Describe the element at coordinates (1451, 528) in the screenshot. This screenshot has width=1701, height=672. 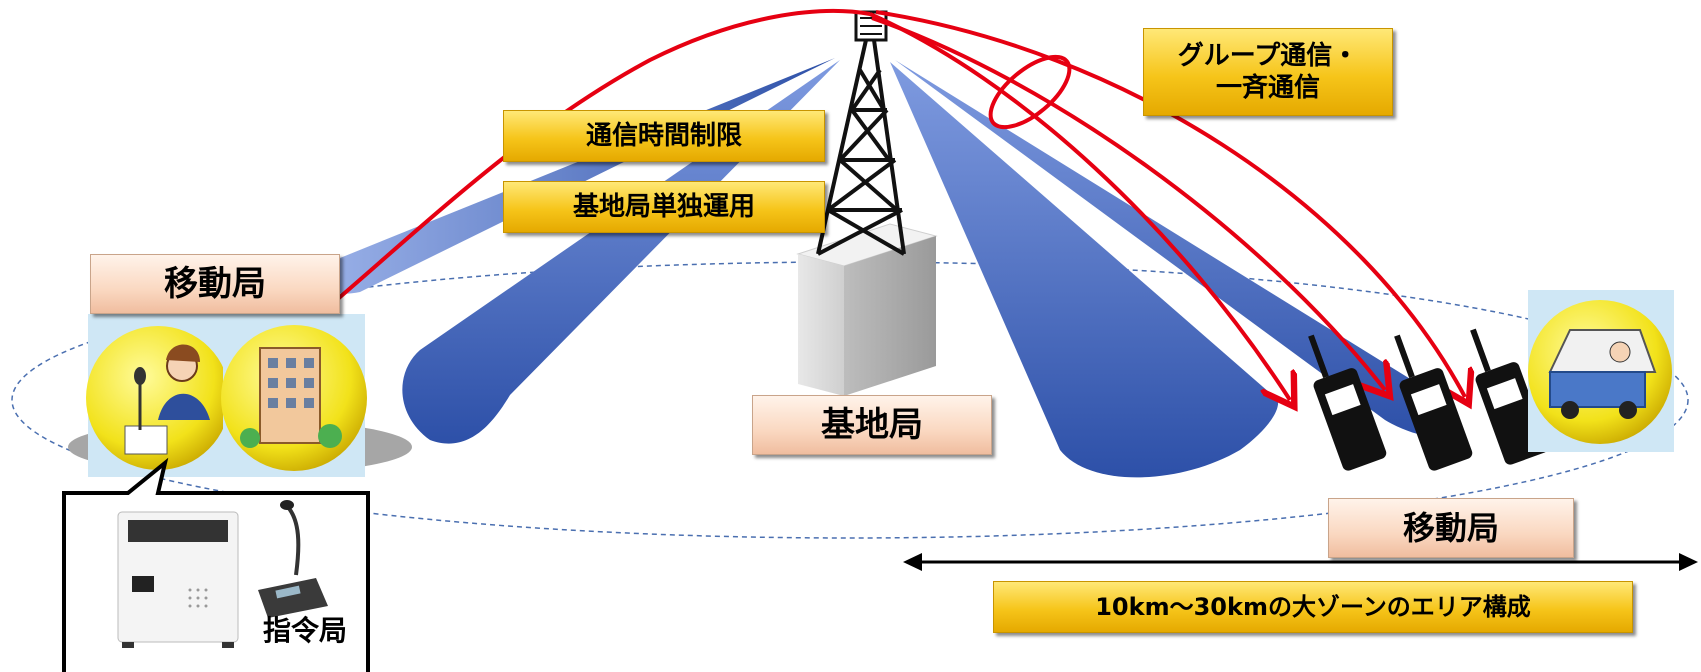
I see `mobile-station-label-right: 移動局` at that location.